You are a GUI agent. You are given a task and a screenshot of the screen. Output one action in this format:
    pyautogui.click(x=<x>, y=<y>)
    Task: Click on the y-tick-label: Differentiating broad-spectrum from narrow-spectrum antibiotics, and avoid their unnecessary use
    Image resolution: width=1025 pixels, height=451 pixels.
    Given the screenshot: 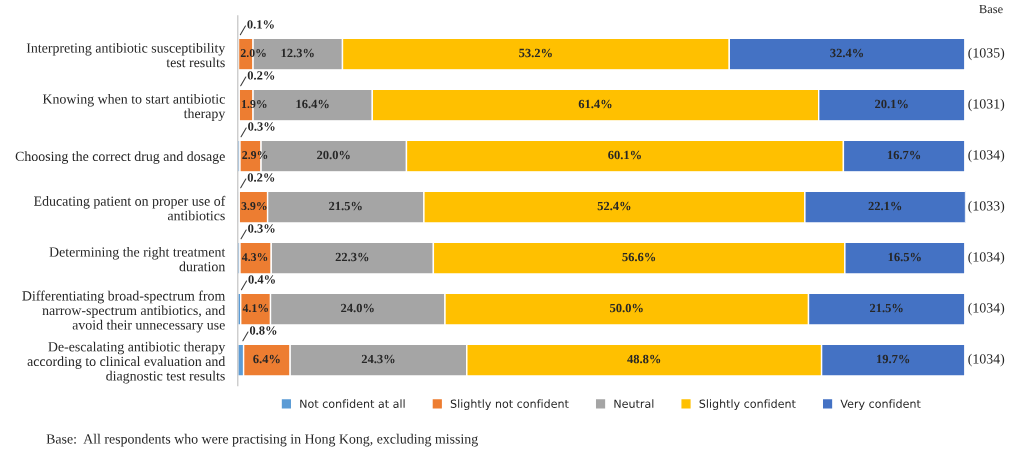 What is the action you would take?
    pyautogui.click(x=124, y=311)
    